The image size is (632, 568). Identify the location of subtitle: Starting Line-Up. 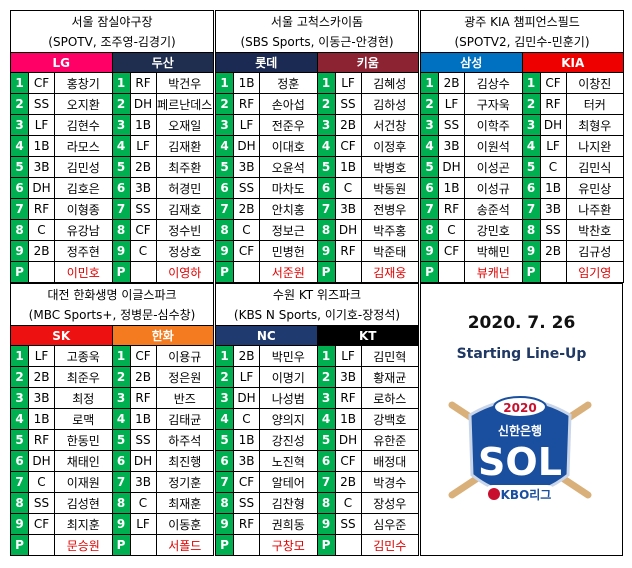
(521, 354).